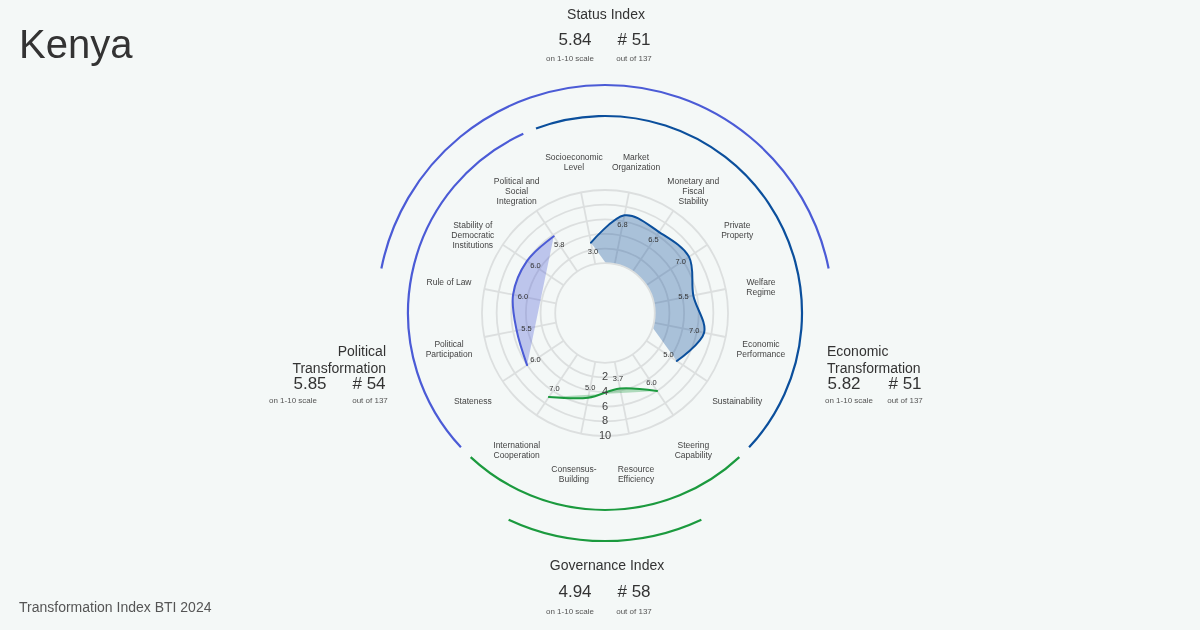 The height and width of the screenshot is (630, 1200). Describe the element at coordinates (574, 162) in the screenshot. I see `spoke-label: Socioeconomic Level` at that location.